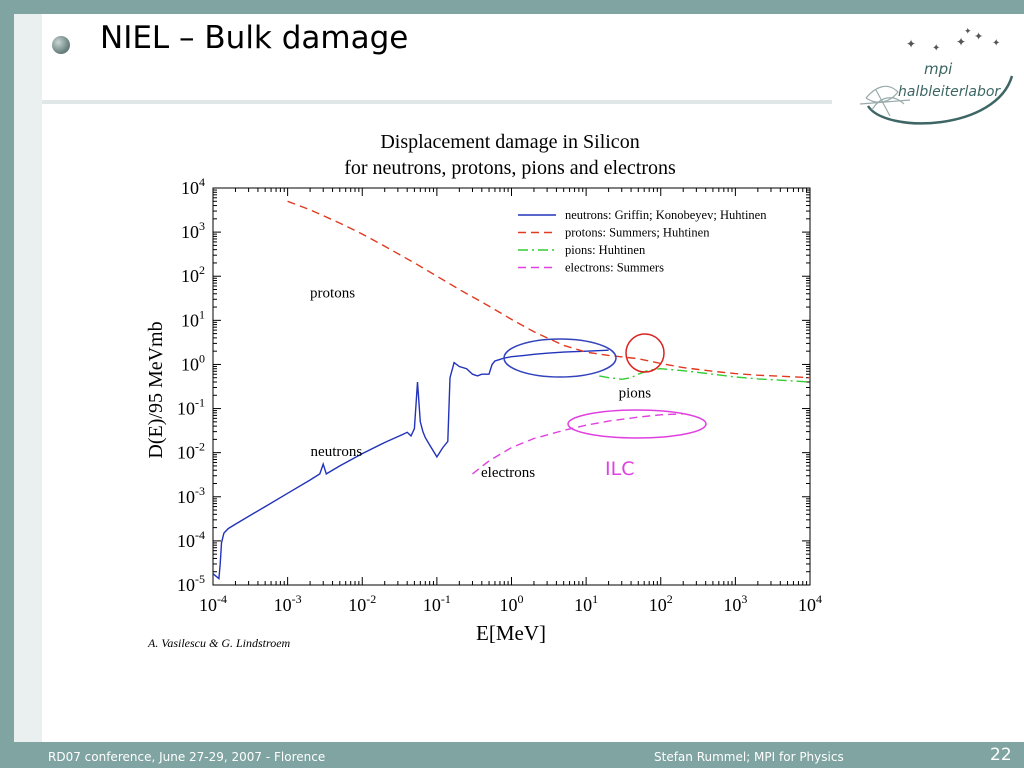 This screenshot has height=768, width=1024. Describe the element at coordinates (156, 389) in the screenshot. I see `y-axis-label: D(E)/95 MeVmb` at that location.